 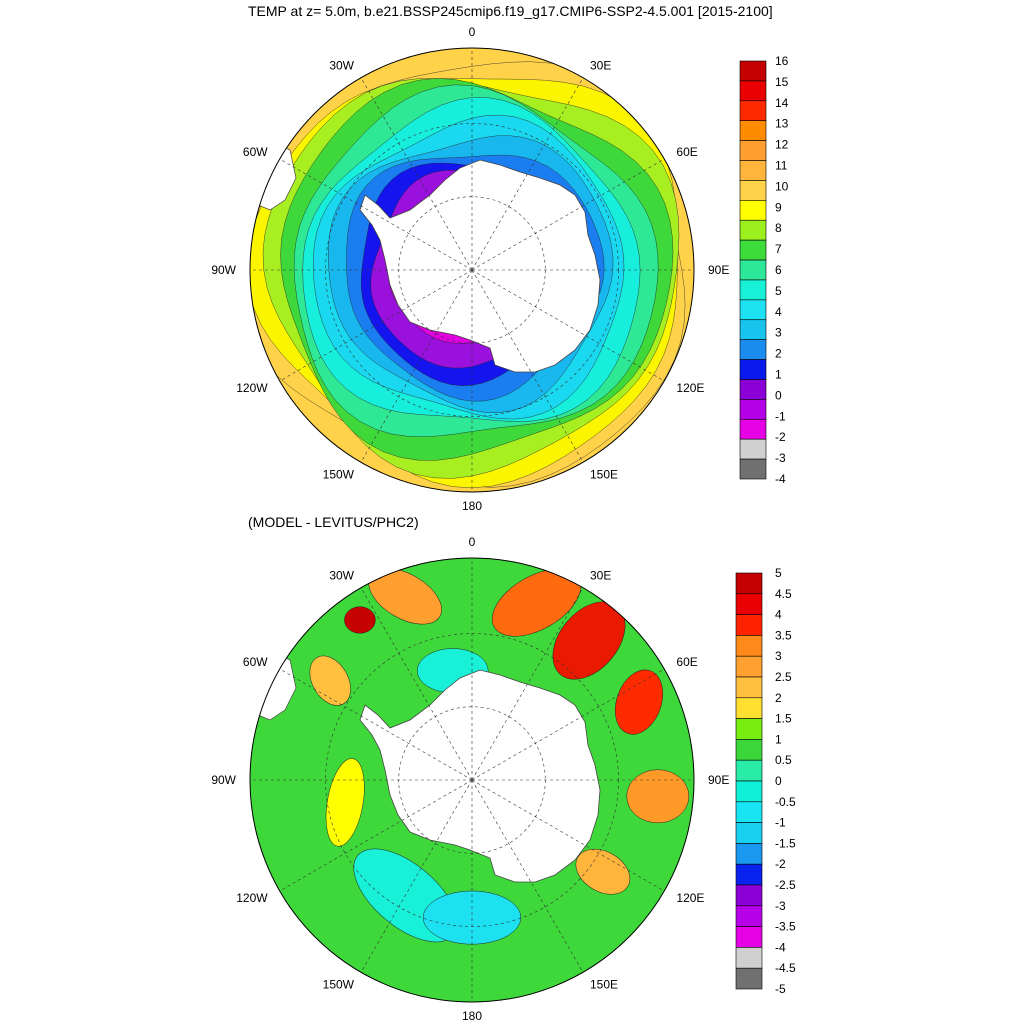 What do you see at coordinates (778, 395) in the screenshot?
I see `colorbar-label: 0` at bounding box center [778, 395].